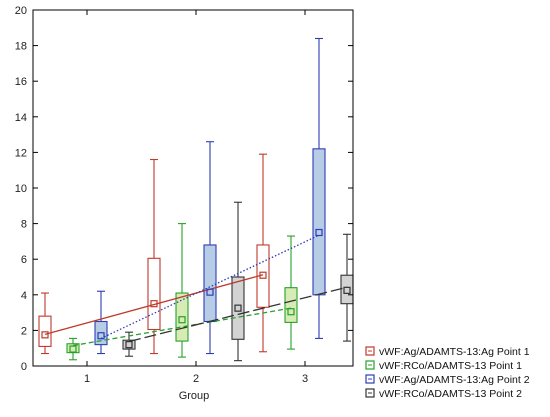 This screenshot has width=550, height=417. I want to click on x-tick-label: 1, so click(87, 379).